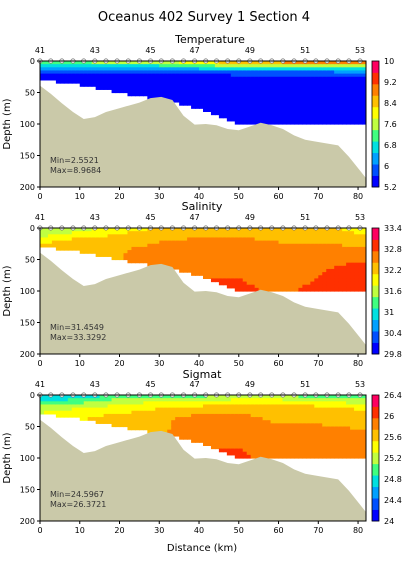 Image resolution: width=409 pixels, height=564 pixels. Describe the element at coordinates (150, 384) in the screenshot. I see `station-label: 45` at that location.